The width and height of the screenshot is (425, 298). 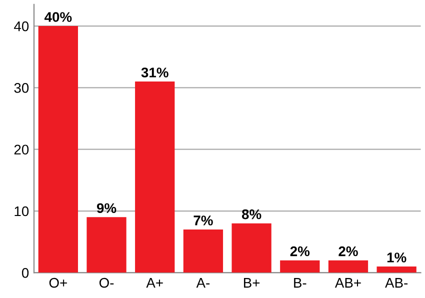 I want to click on data-label: 31%, so click(x=154, y=73).